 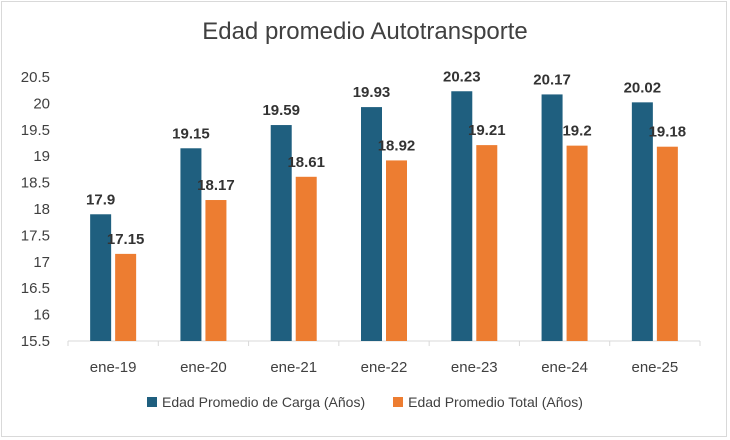 I want to click on x-tick-label: ene-21, so click(x=293, y=367).